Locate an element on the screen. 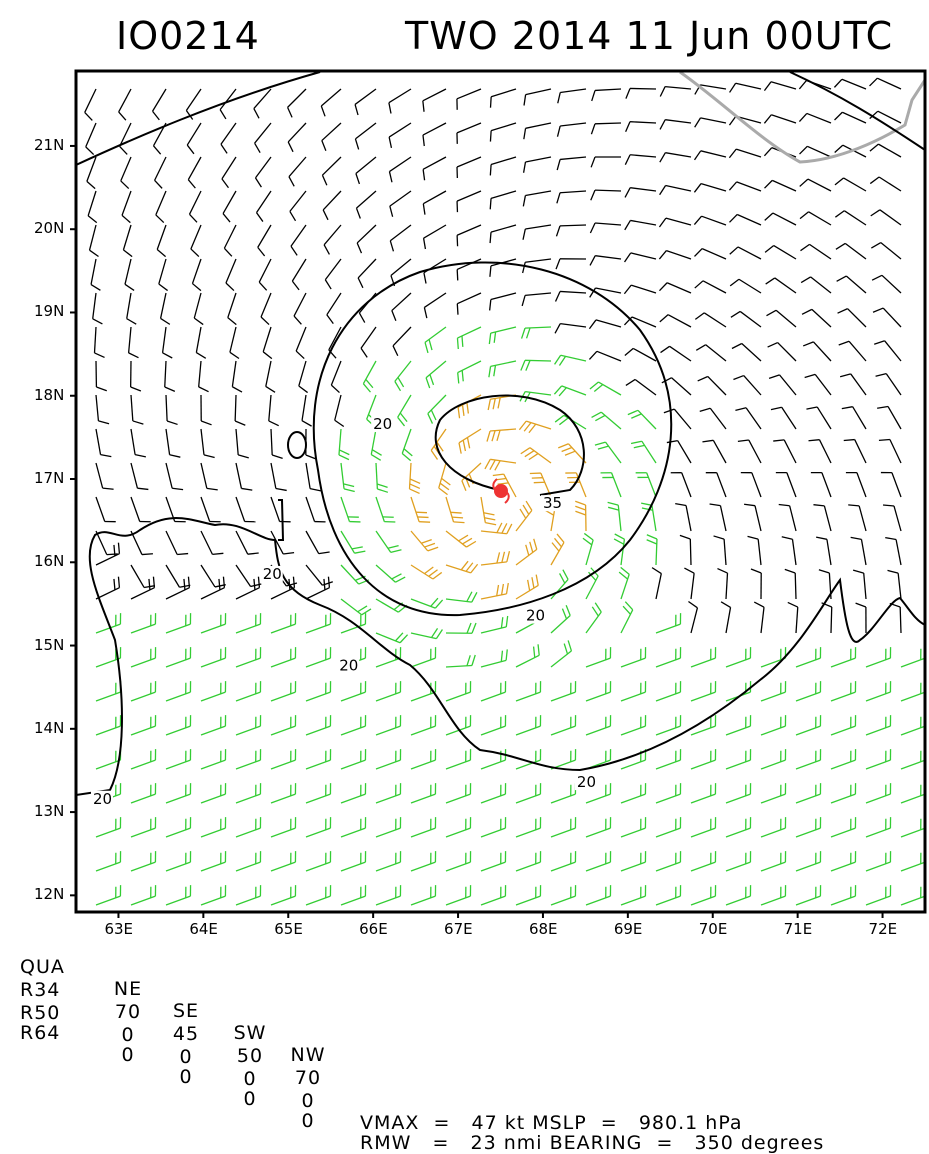 Image resolution: width=929 pixels, height=1154 pixels. longitude-label: 67E is located at coordinates (458, 929).